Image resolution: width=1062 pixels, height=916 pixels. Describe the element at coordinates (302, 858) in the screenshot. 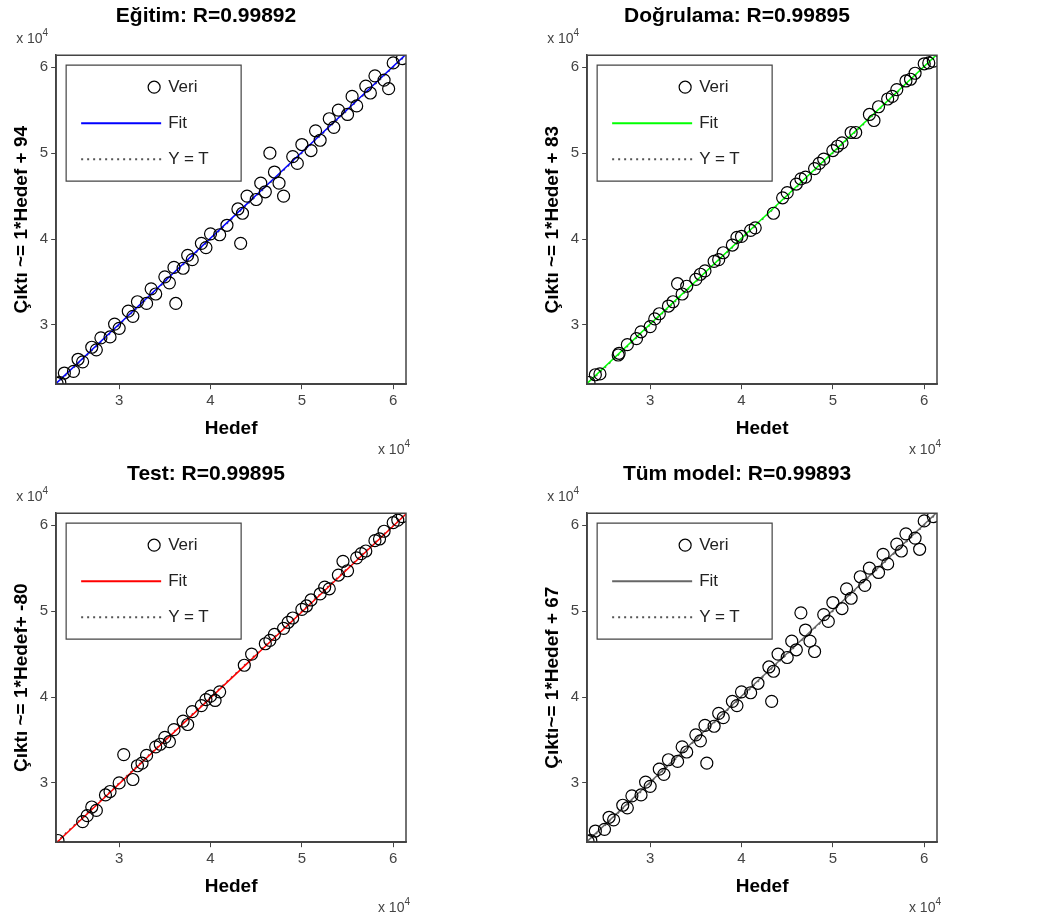

I see `x-tick-label: 5` at that location.